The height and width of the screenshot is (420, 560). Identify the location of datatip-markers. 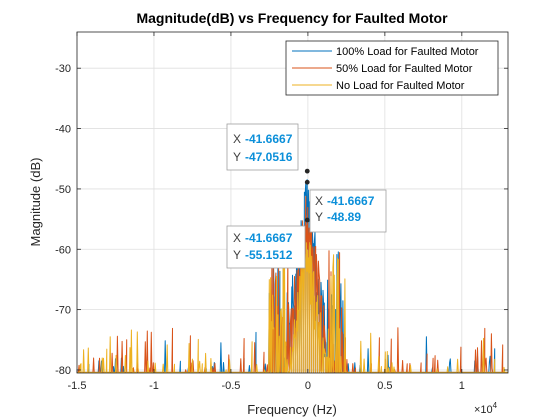
(307, 195).